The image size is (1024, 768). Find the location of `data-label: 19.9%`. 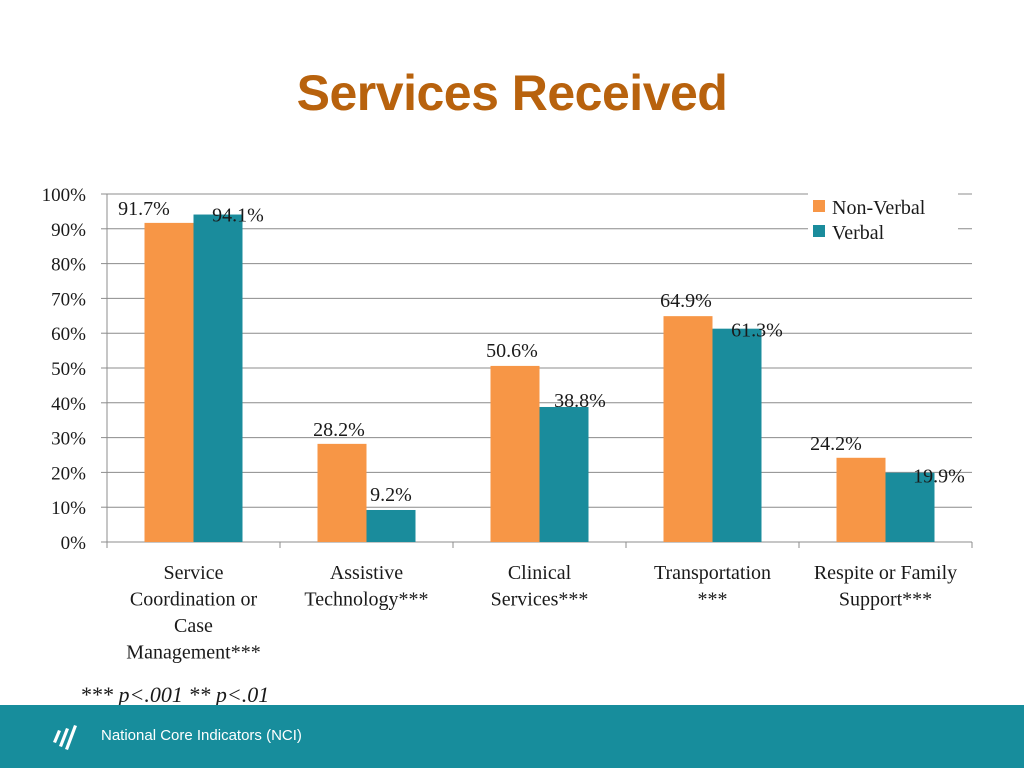

data-label: 19.9% is located at coordinates (939, 477).